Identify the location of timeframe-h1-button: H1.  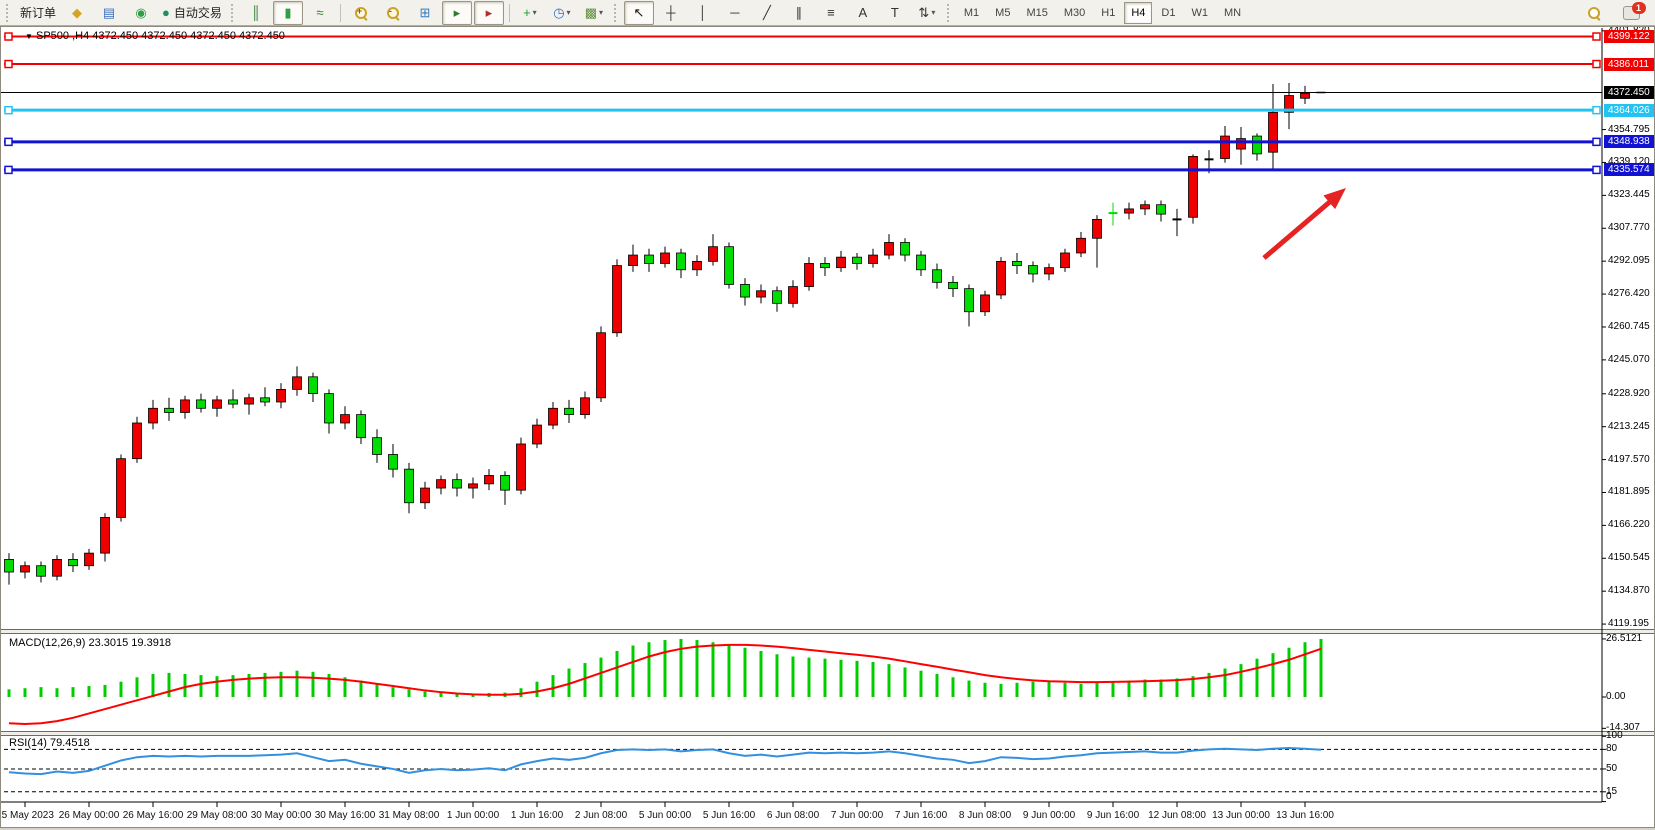
(1108, 12).